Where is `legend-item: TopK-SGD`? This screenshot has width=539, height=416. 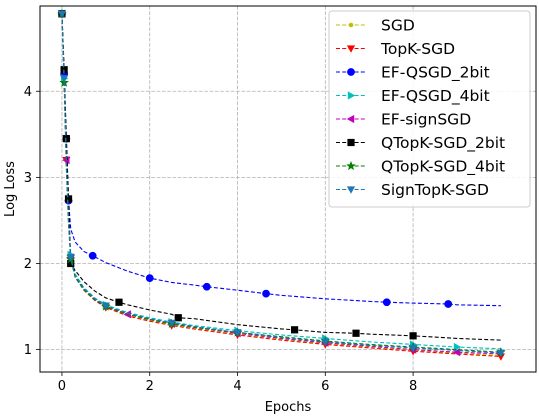
legend-item: TopK-SGD is located at coordinates (395, 49).